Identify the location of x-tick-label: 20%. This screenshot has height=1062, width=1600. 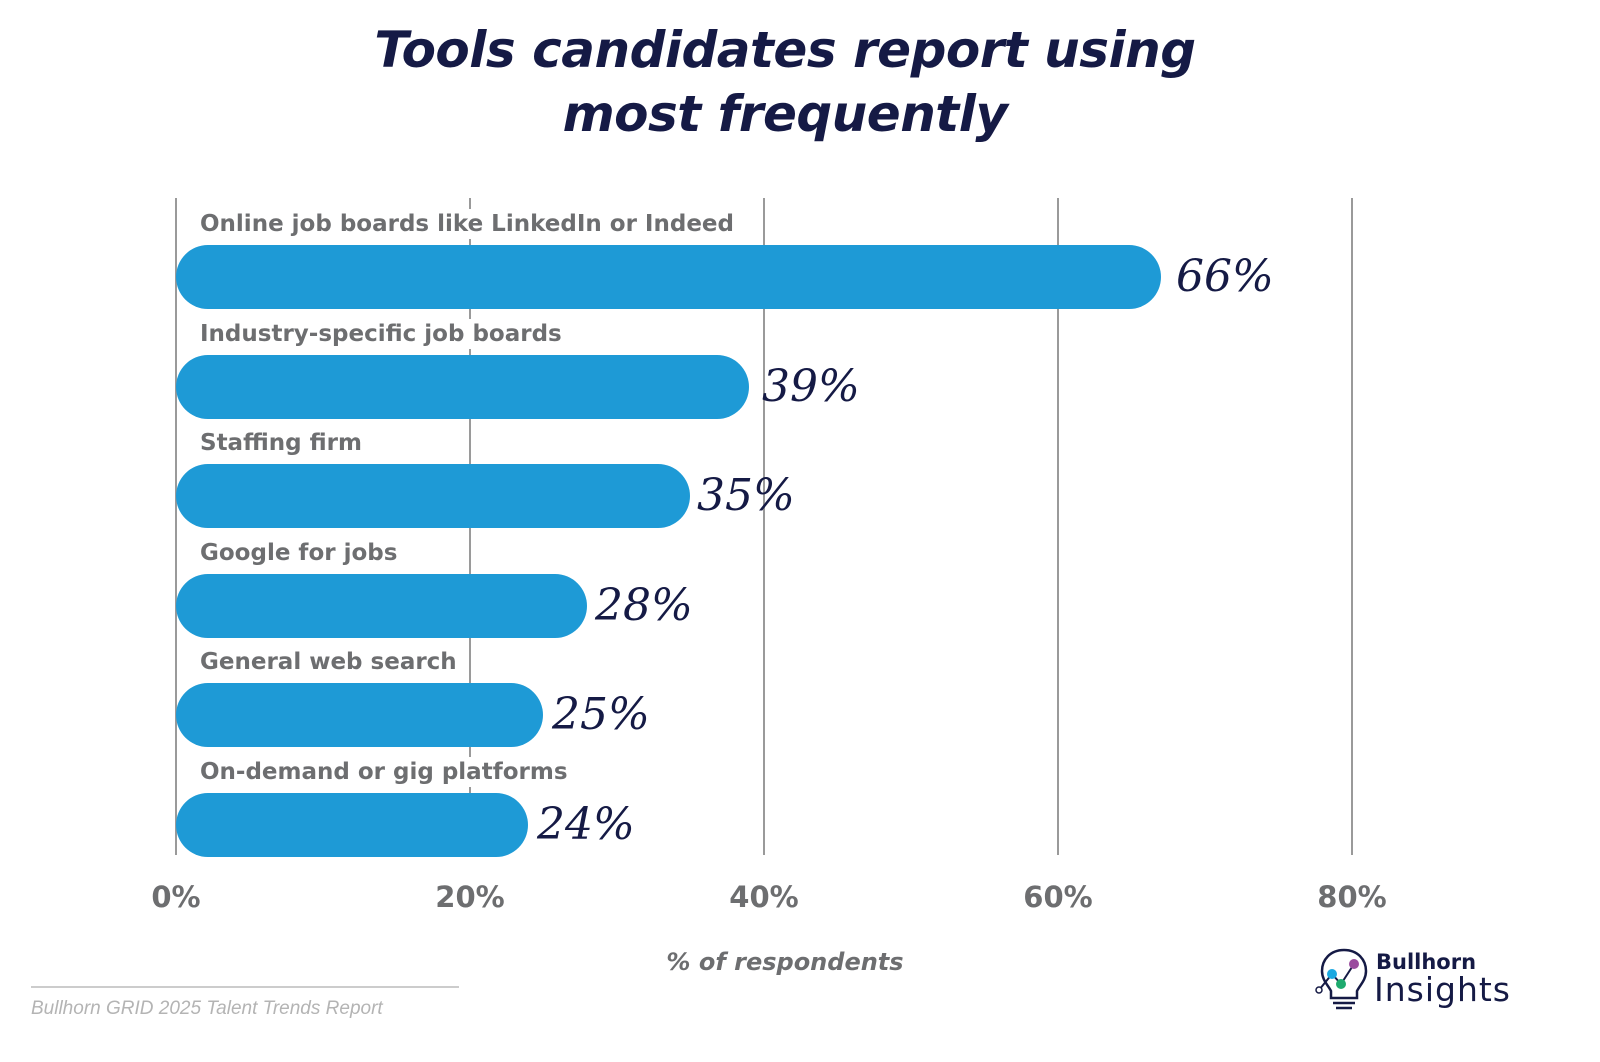
(470, 897).